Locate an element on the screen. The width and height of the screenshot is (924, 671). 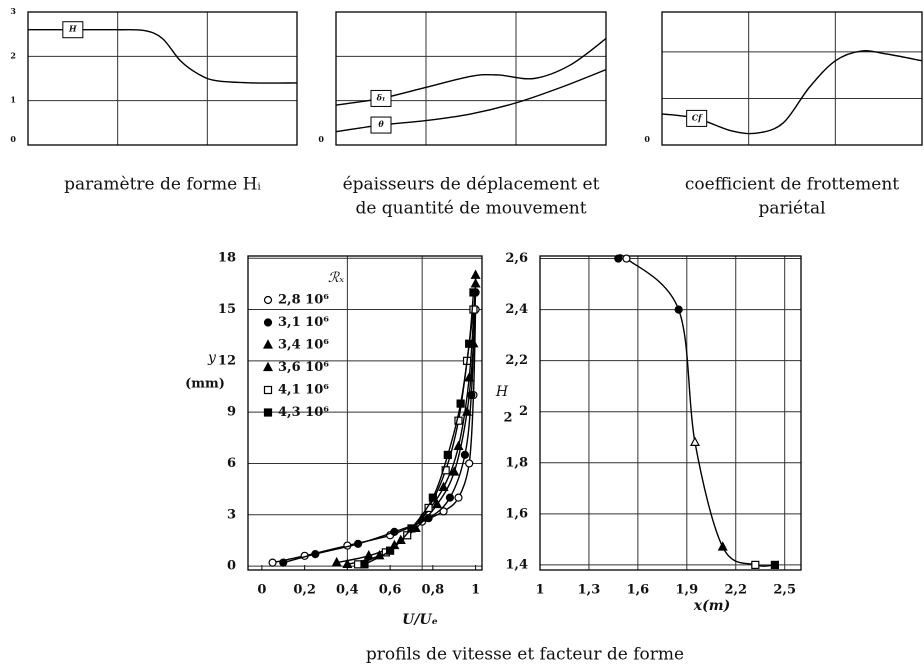
x-tick-label: 1,3 is located at coordinates (589, 590).